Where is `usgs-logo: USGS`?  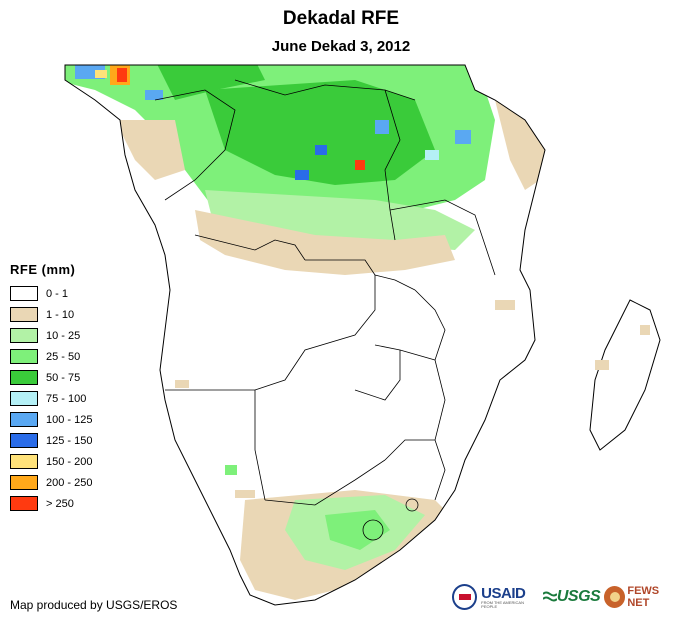 usgs-logo: USGS is located at coordinates (571, 597).